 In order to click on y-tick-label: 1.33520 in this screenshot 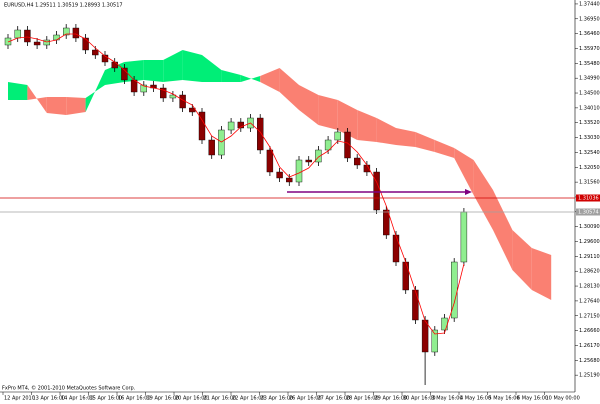, I will do `click(589, 123)`.